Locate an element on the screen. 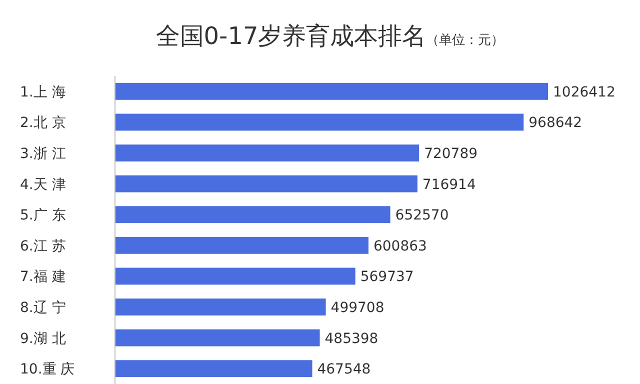 This screenshot has width=640, height=384. y-tick-label: 4.天 津 is located at coordinates (43, 184).